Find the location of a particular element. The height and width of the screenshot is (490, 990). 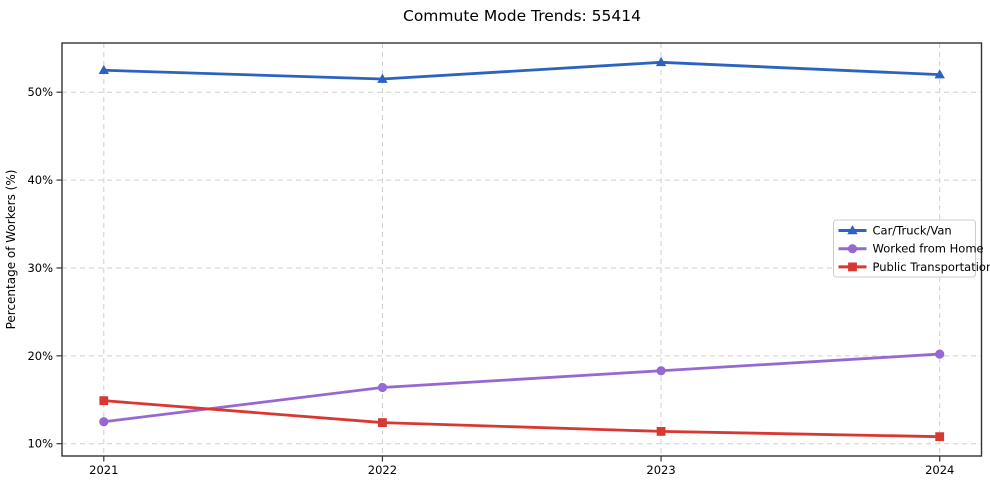

legend-label: Public Transportation is located at coordinates (931, 267).